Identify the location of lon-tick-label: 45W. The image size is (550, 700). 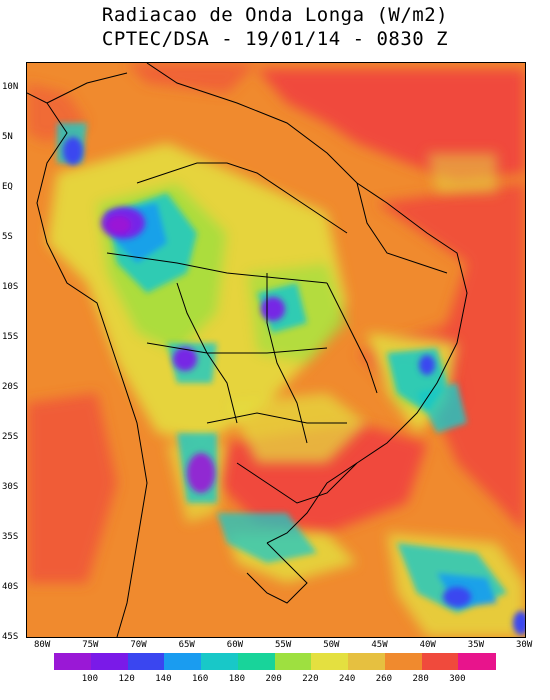
(379, 645).